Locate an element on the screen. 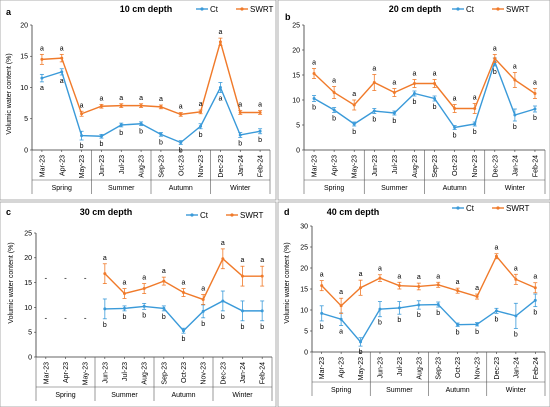 The height and width of the screenshot is (407, 550). season-label: Spring is located at coordinates (334, 188).